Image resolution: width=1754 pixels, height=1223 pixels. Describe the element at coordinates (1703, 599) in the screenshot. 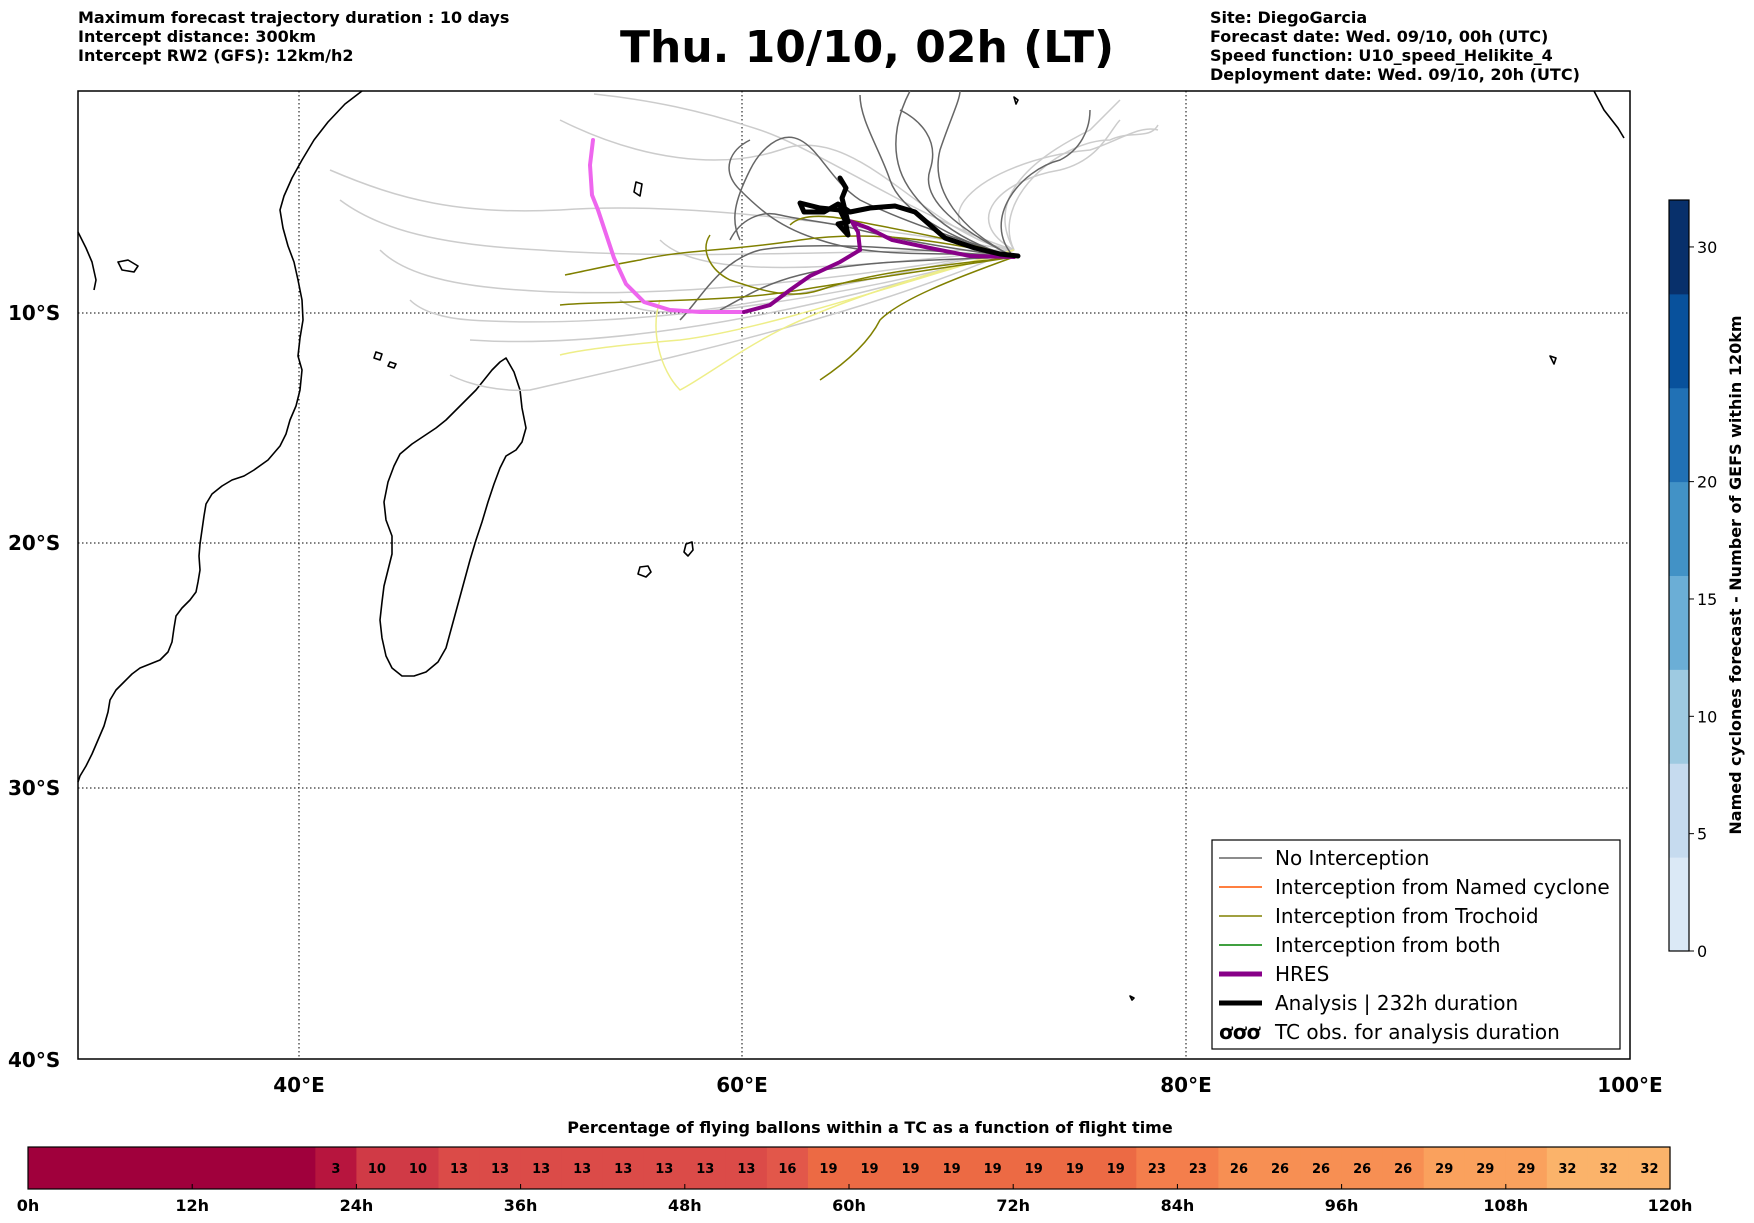

I see `colorbar-tick: 15` at that location.